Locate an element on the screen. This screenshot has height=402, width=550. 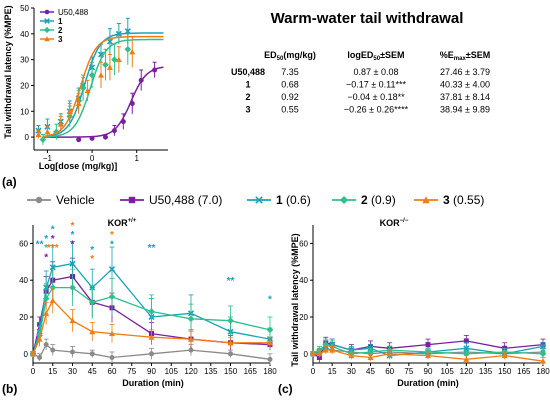
panel-a-y-tick-label: 50 is located at coordinates (24, 8).